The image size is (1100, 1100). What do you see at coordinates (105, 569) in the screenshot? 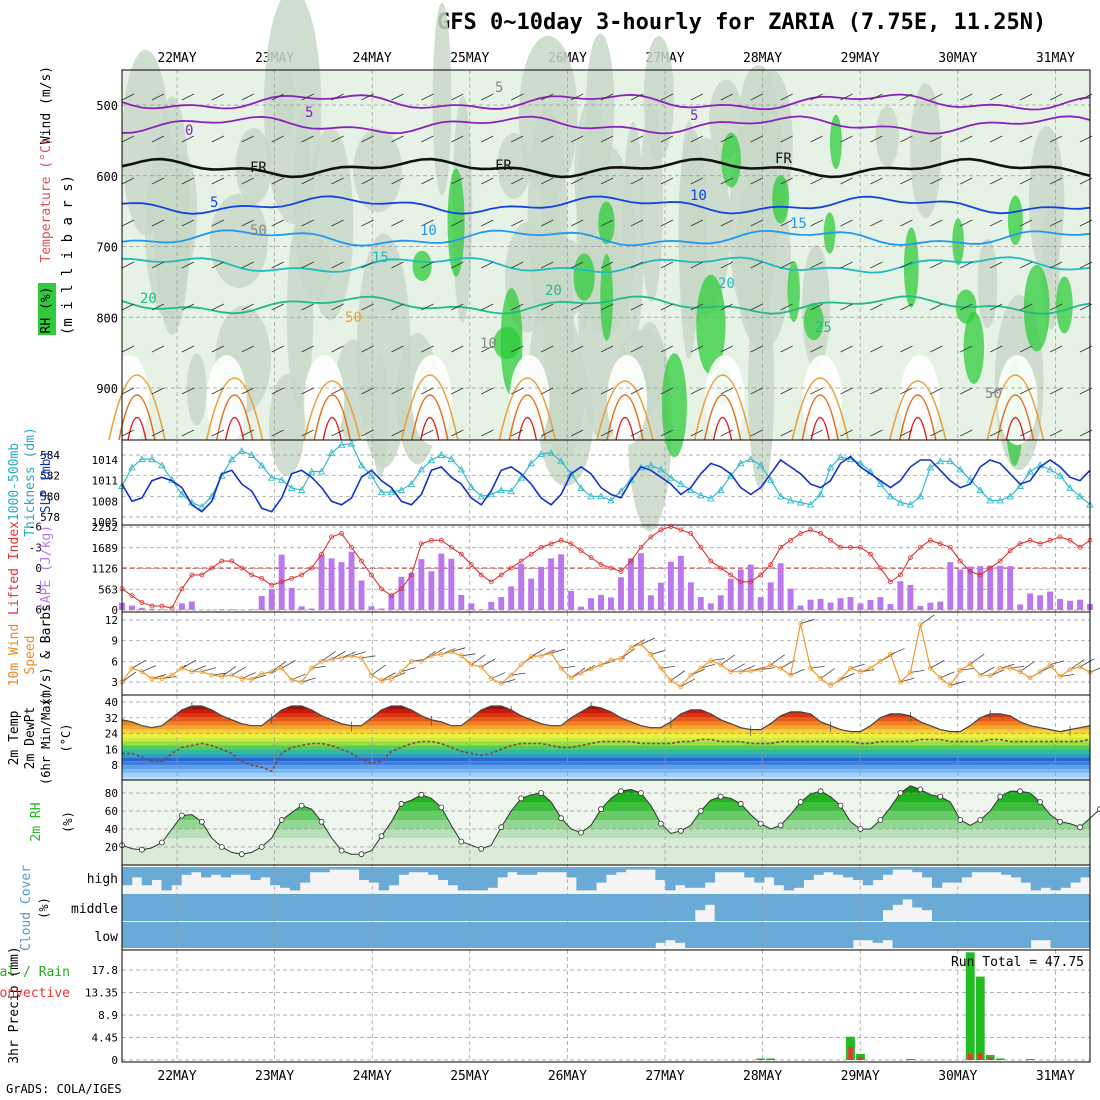
I see `cape-tick: 1126` at bounding box center [105, 569].